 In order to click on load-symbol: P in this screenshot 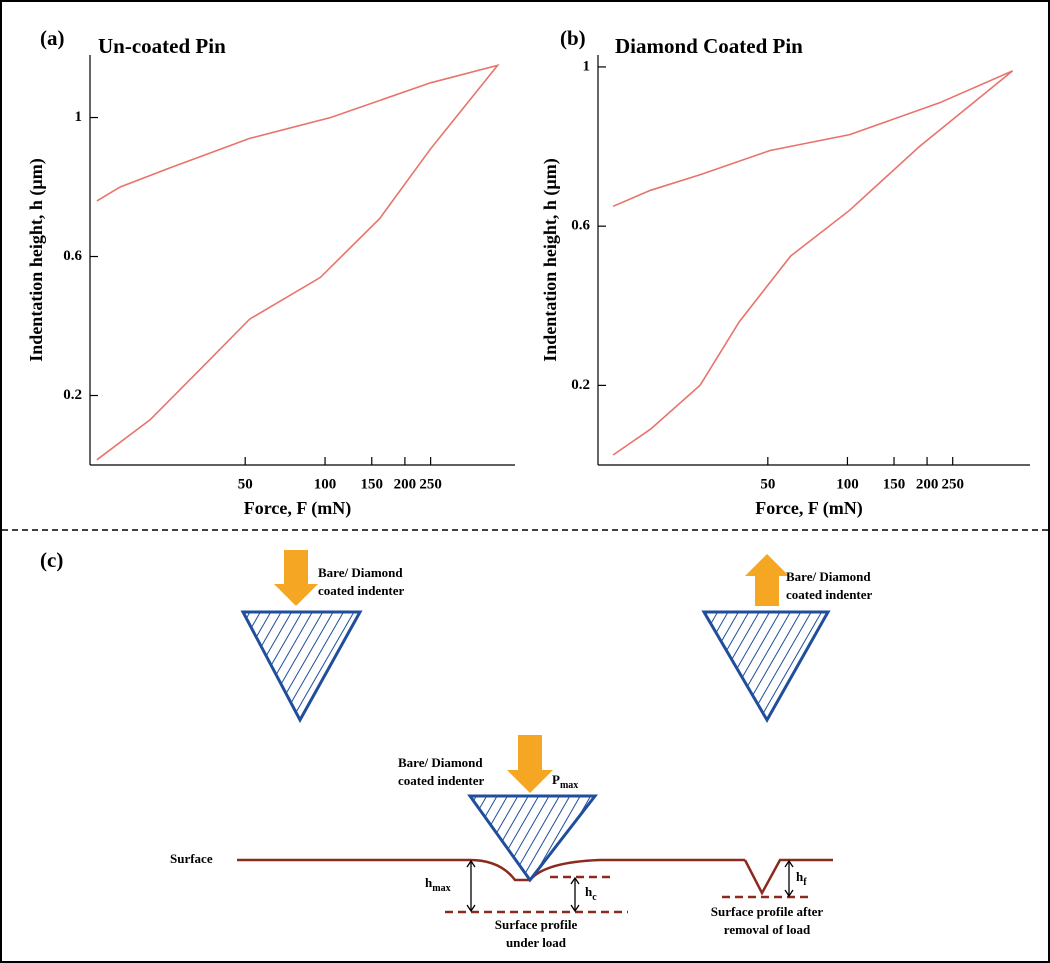, I will do `click(556, 779)`.